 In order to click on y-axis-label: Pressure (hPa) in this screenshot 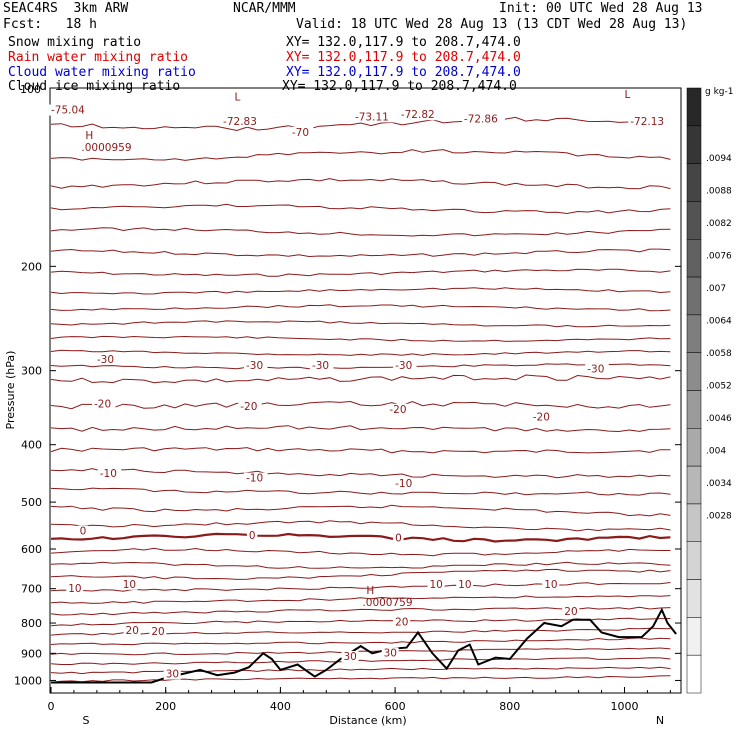, I will do `click(10, 390)`.